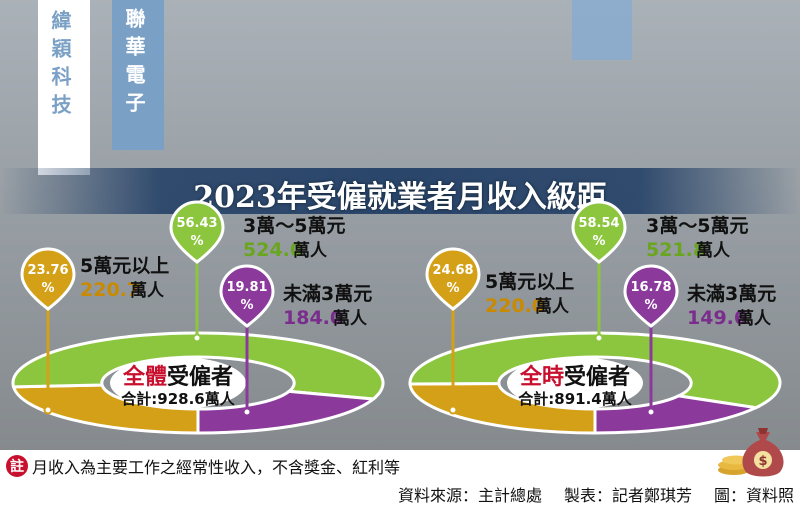 Image resolution: width=800 pixels, height=508 pixels. What do you see at coordinates (452, 288) in the screenshot?
I see `pin-percent-sign-2-1: %` at bounding box center [452, 288].